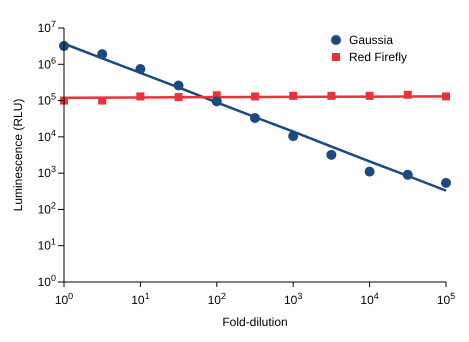  I want to click on y-tick-label: 10$^{3}$, so click(47, 172).